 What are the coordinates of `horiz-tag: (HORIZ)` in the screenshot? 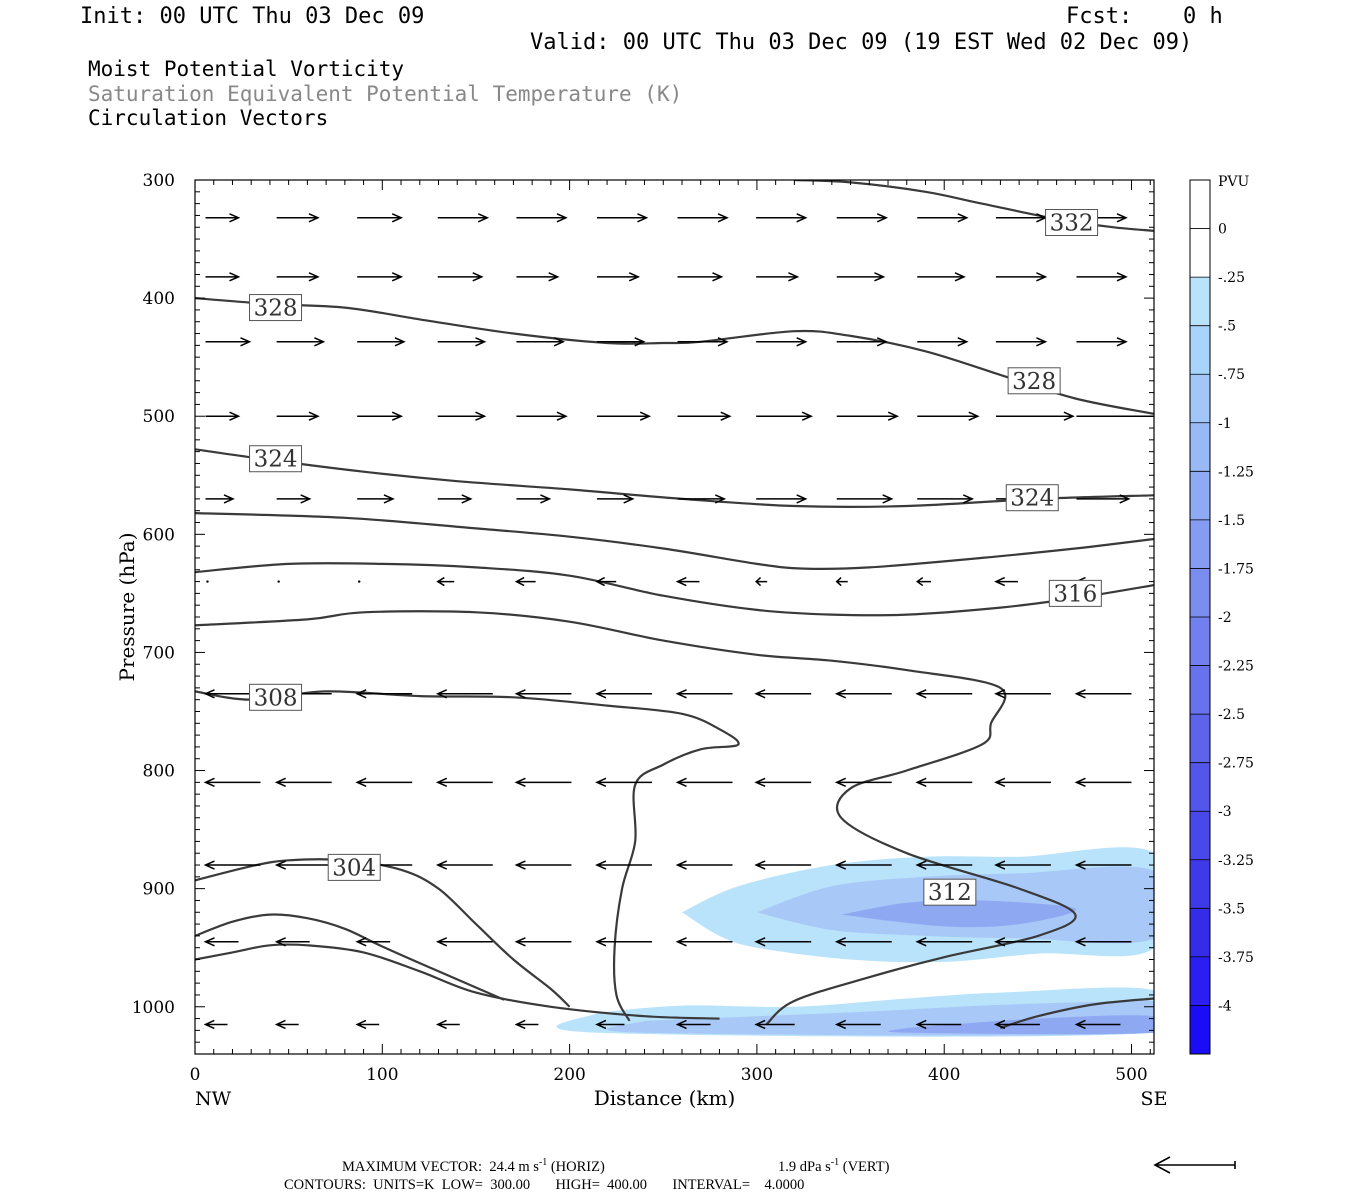 It's located at (577, 1166).